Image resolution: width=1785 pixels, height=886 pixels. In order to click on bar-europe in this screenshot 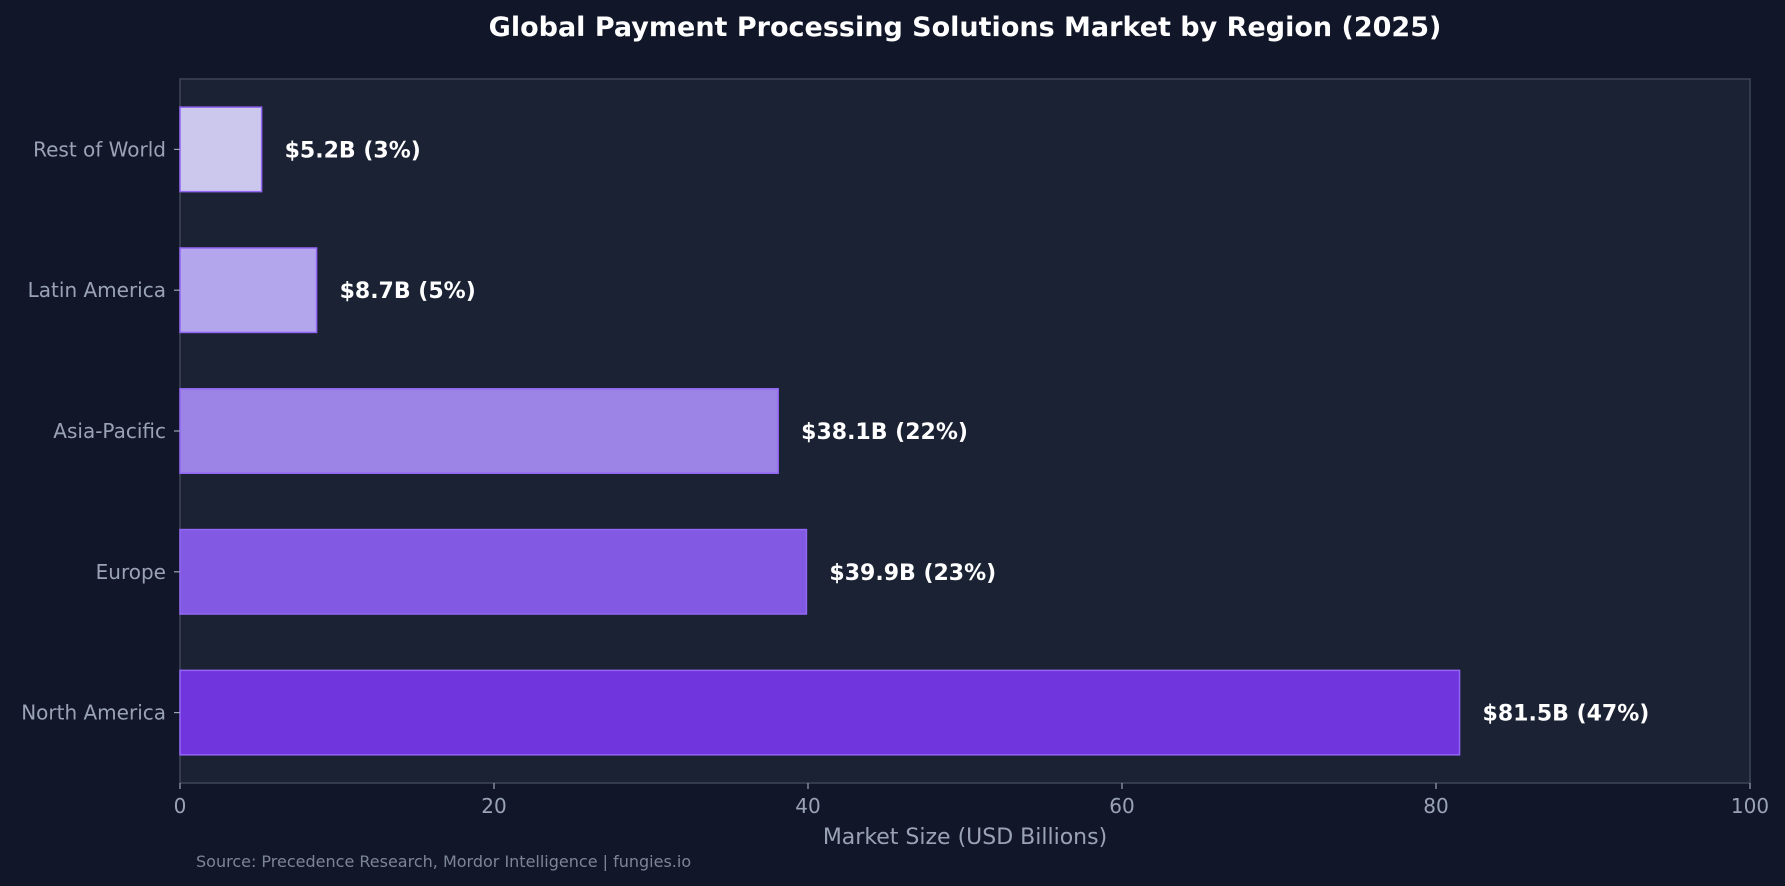, I will do `click(493, 571)`.